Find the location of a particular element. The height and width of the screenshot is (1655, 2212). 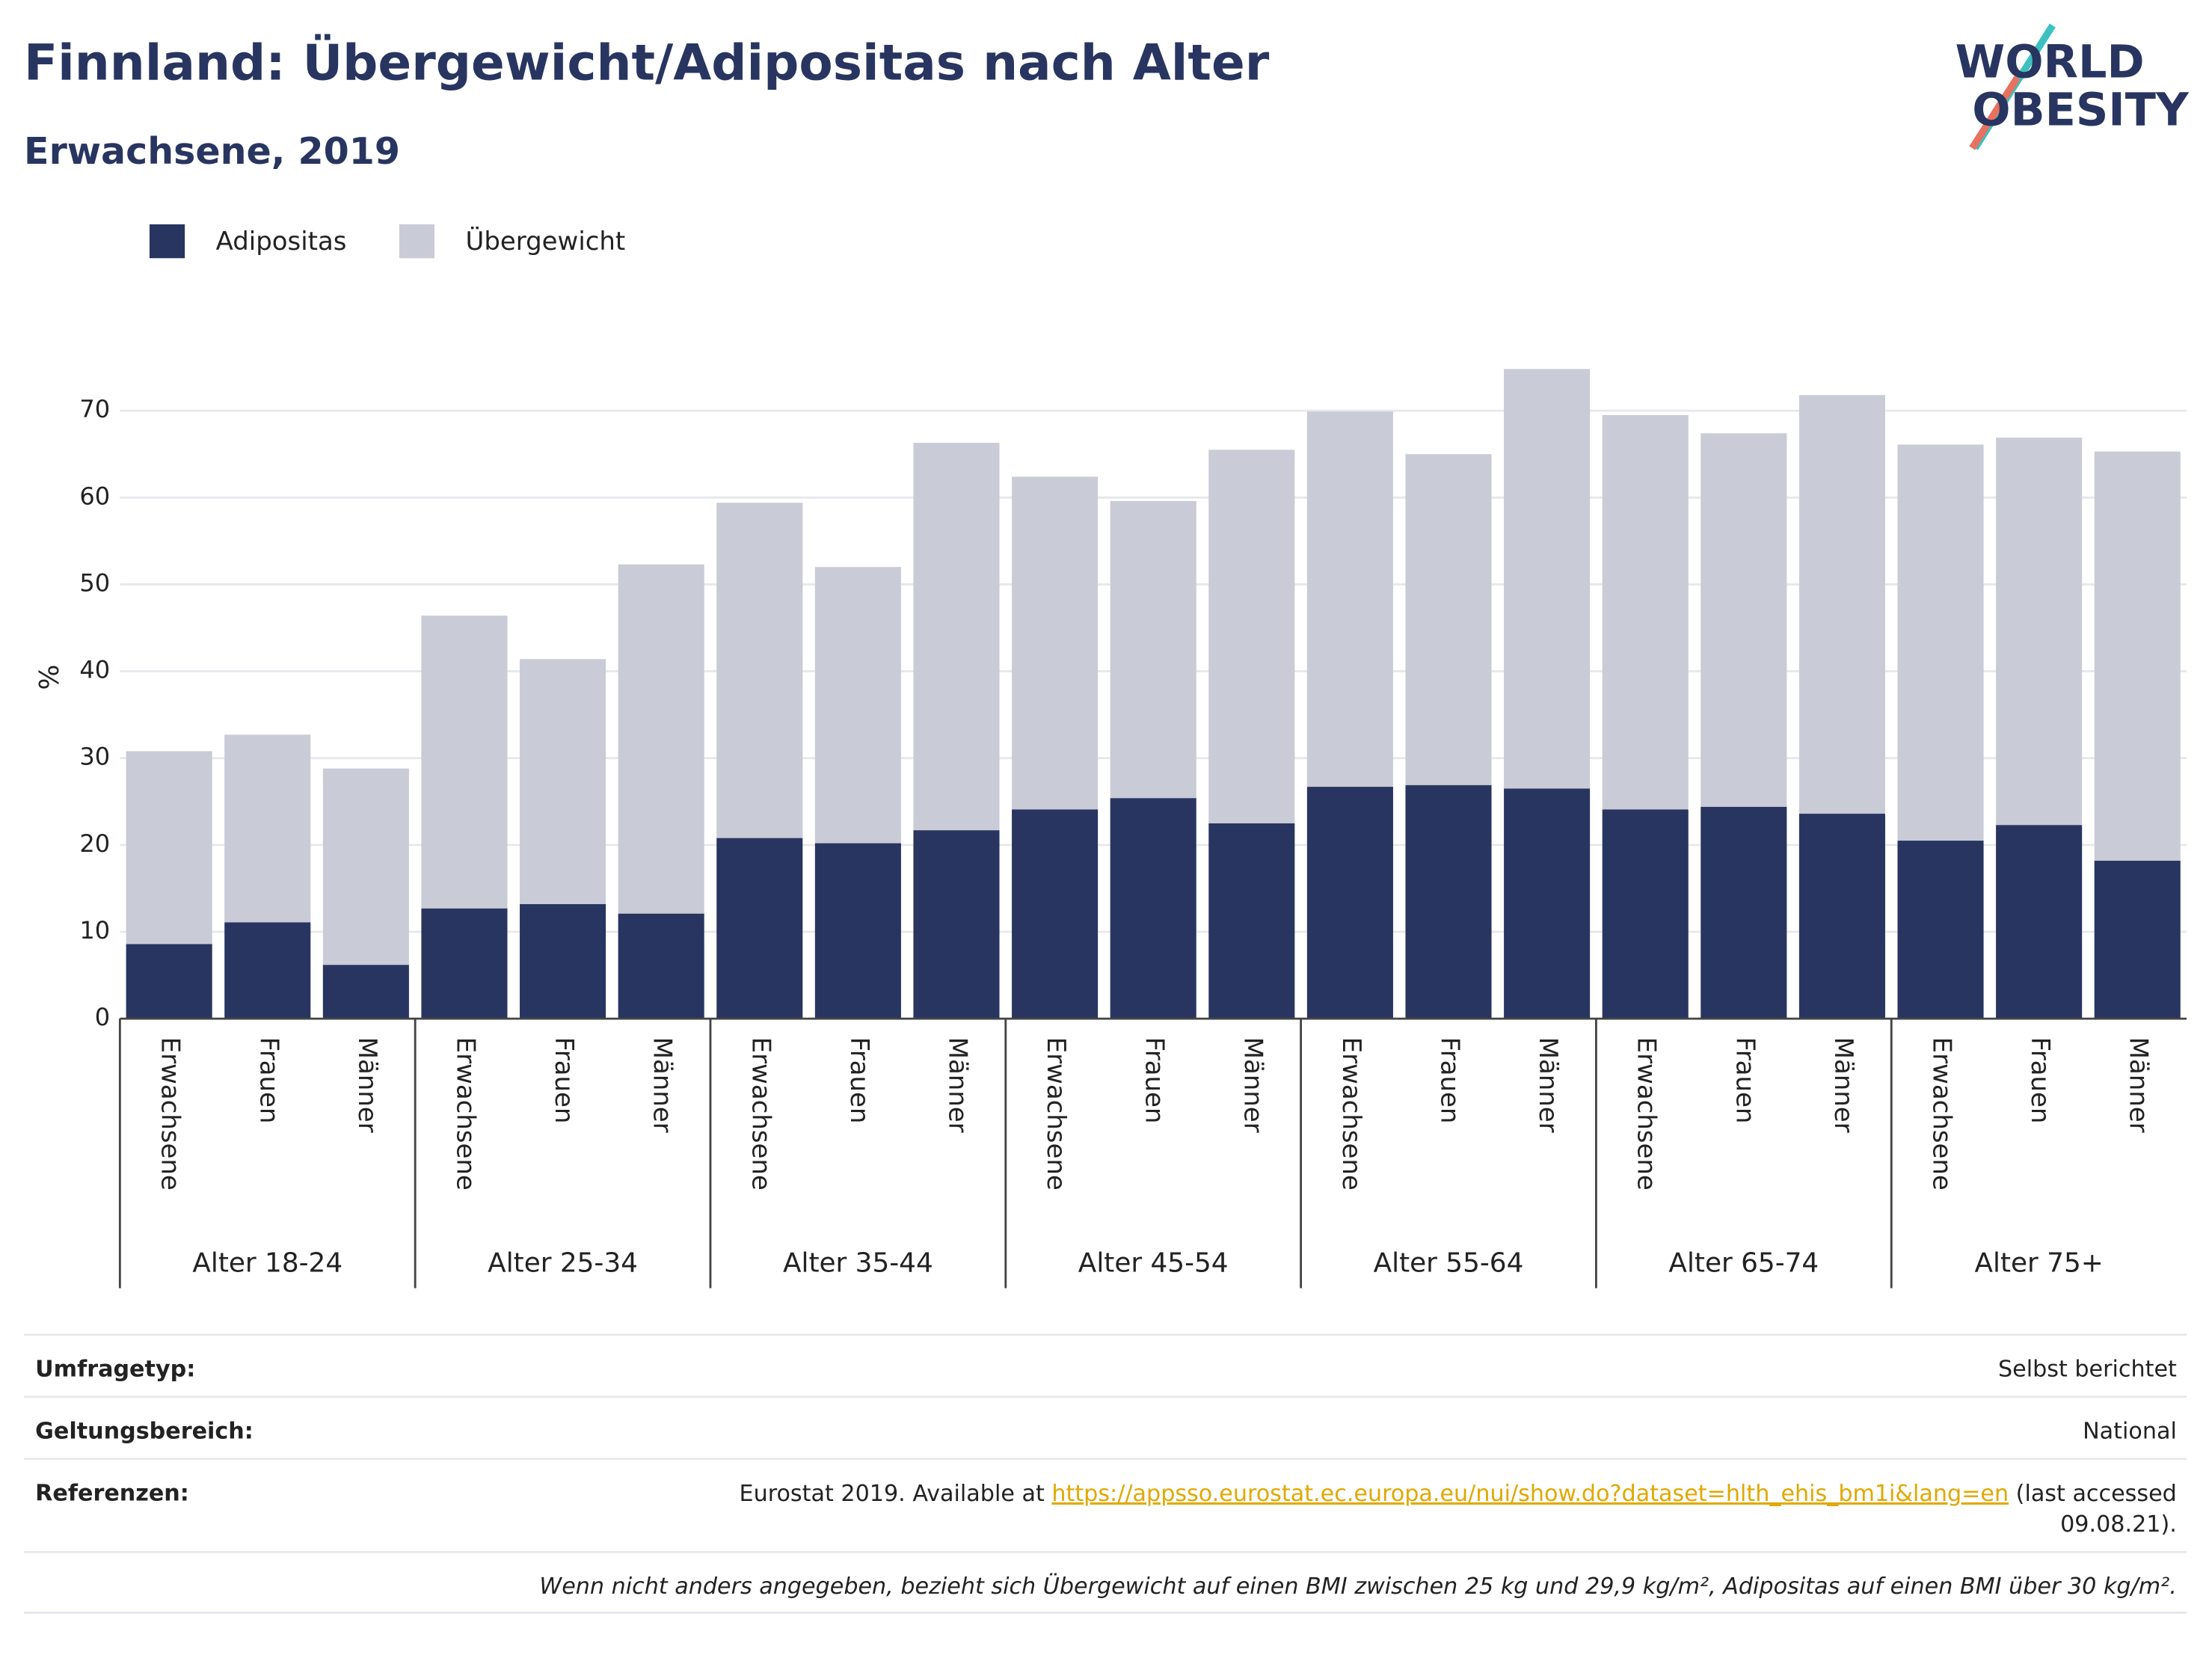

group-label: Alter 35-44 is located at coordinates (858, 1262).